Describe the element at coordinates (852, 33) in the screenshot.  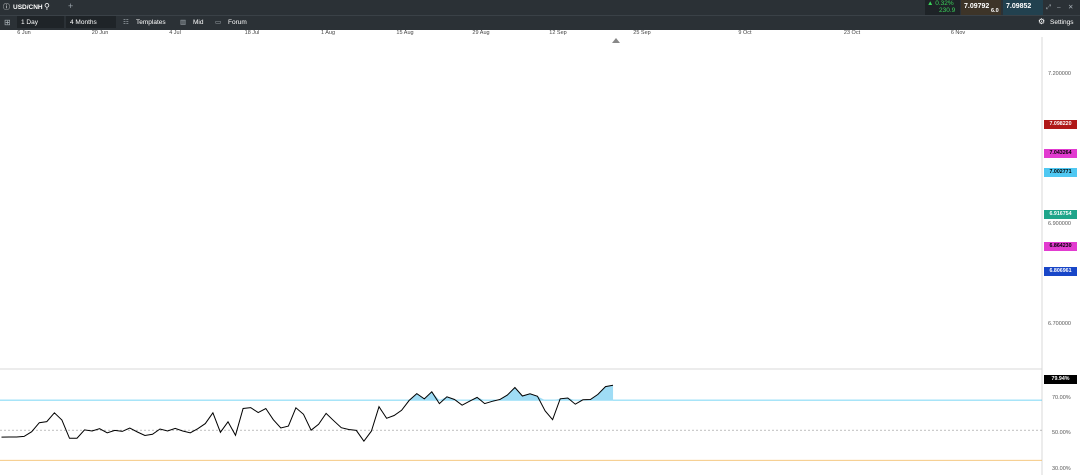
I see `x-label: 23 Oct` at that location.